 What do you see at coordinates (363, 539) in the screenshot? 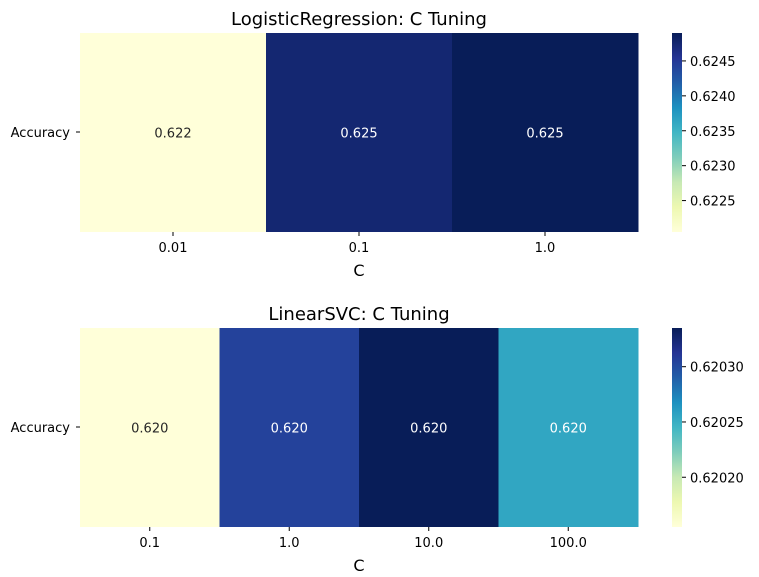
I see `x-axis-ticks: 0.1 1.0 10.0 100.0` at bounding box center [363, 539].